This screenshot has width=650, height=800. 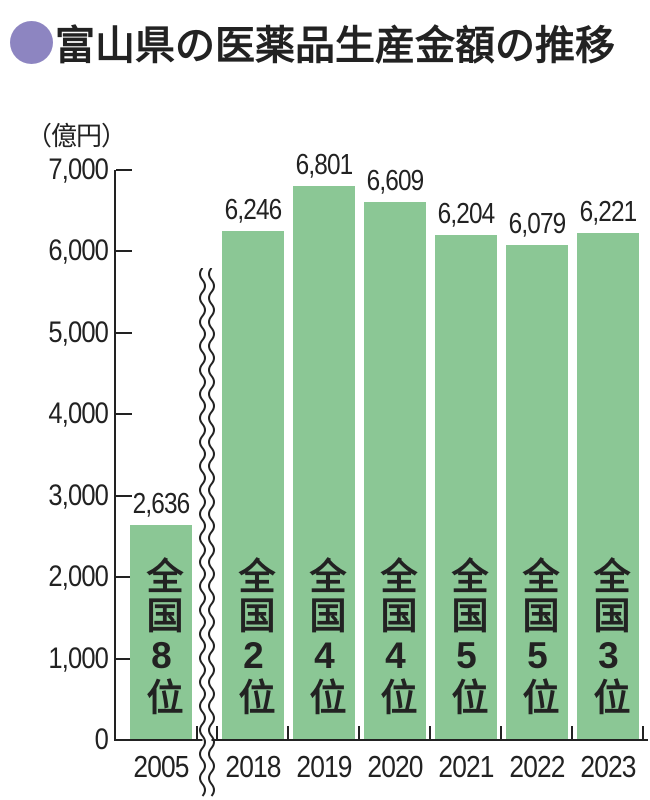 What do you see at coordinates (78, 169) in the screenshot?
I see `y-axis-tick-label: 7,000` at bounding box center [78, 169].